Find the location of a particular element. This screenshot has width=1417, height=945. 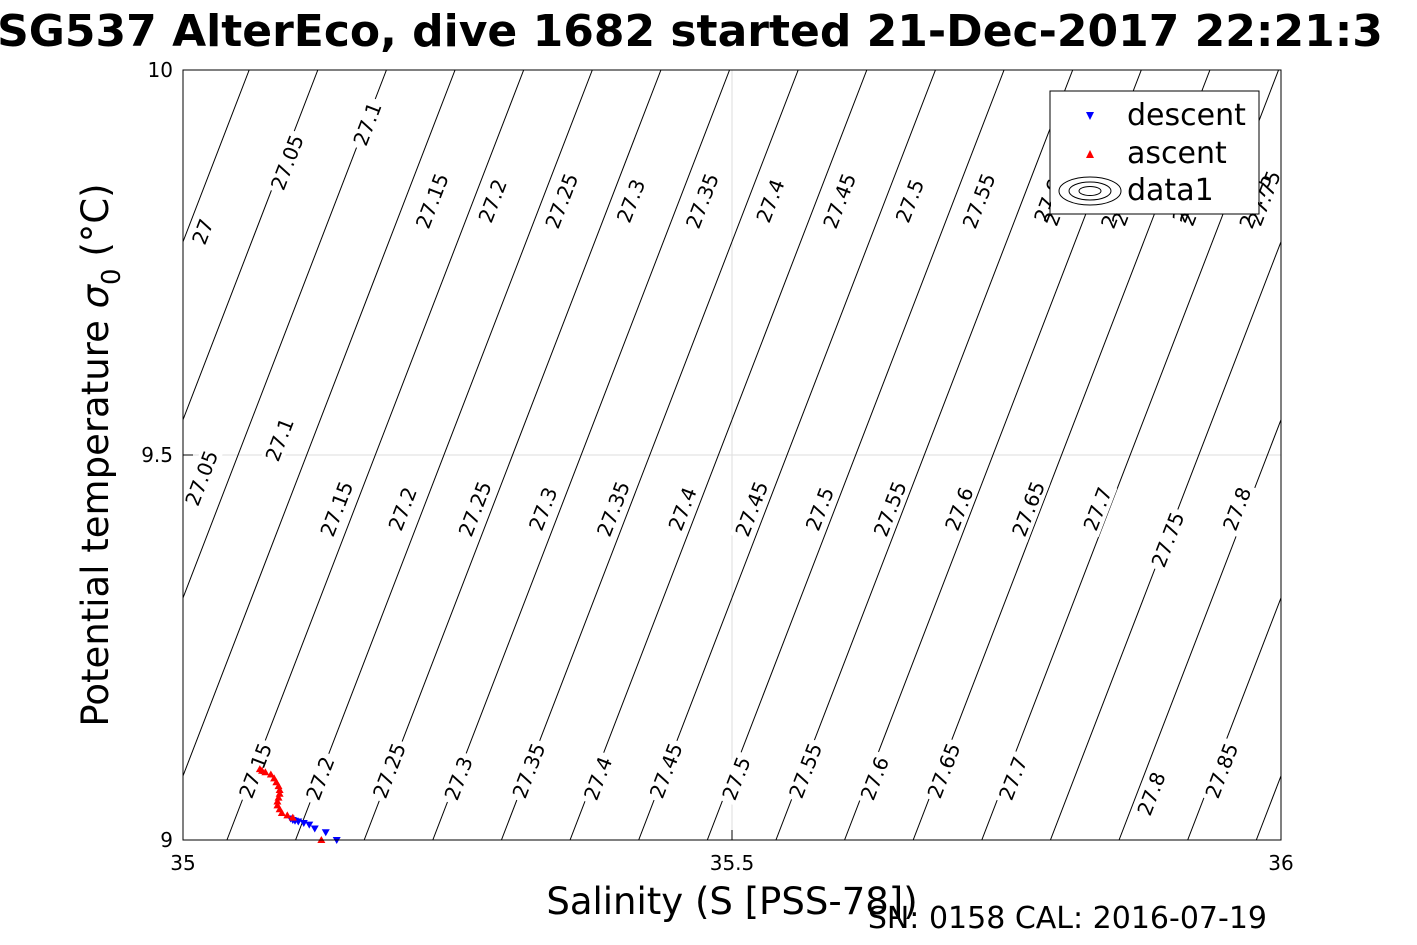

svg-text: Potential temperature σ0 (°C) is located at coordinates (100, 454).